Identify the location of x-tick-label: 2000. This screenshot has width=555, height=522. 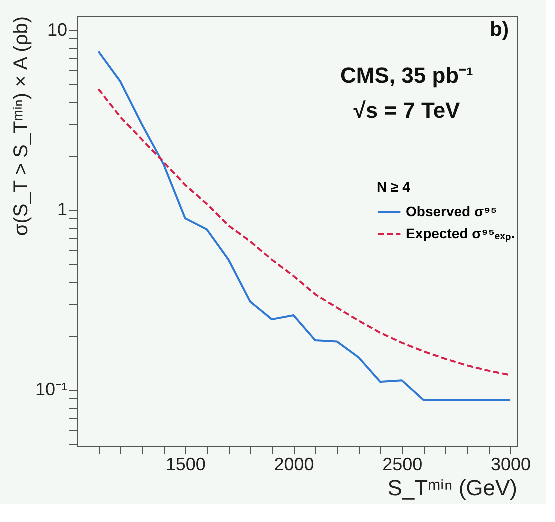
(294, 464).